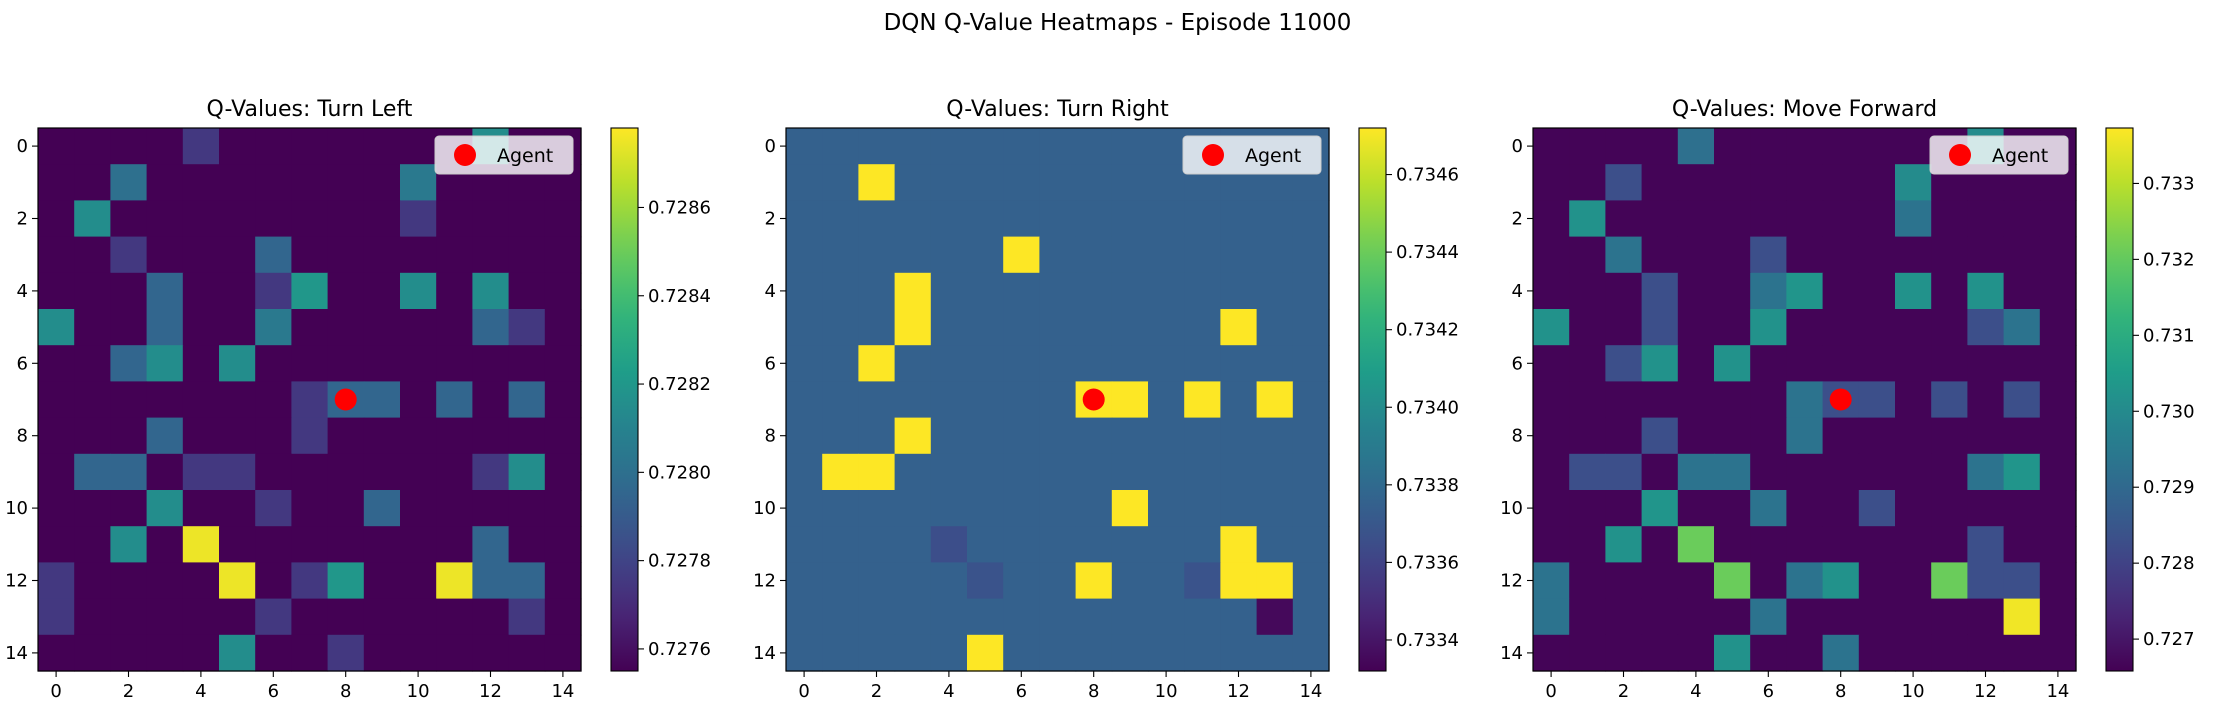 The image size is (2235, 718). What do you see at coordinates (22, 363) in the screenshot?
I see `y-tick-label: 6` at bounding box center [22, 363].